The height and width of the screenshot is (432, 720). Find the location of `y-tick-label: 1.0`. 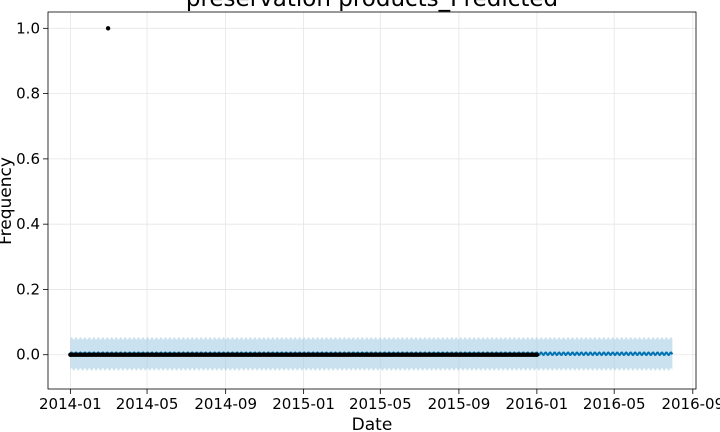

y-tick-label: 1.0 is located at coordinates (28, 28).